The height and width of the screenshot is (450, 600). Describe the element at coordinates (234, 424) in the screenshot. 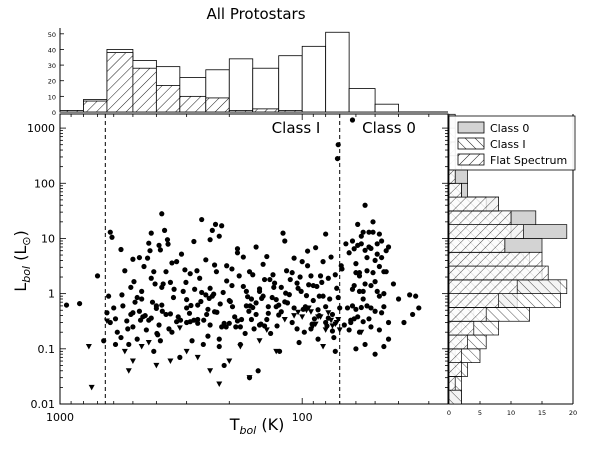

I see `x-axis-title-main: T` at that location.